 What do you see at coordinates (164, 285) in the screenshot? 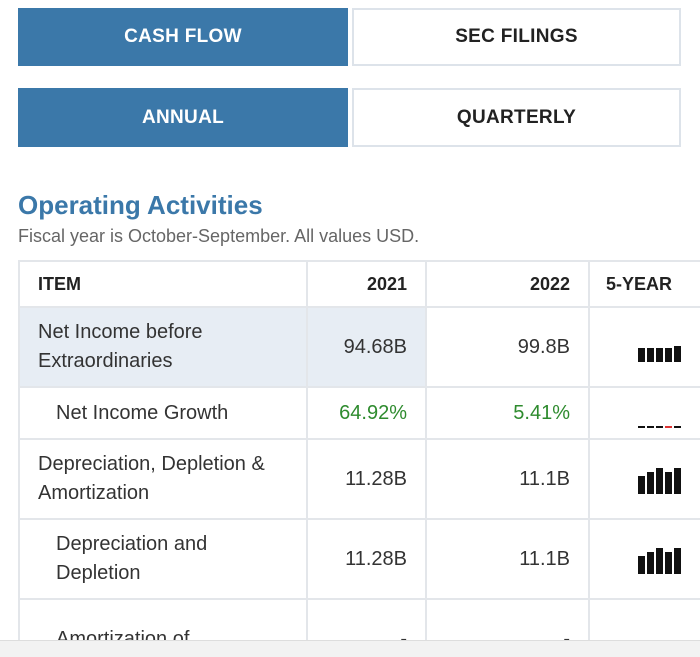
I see `header-cell: ITEM` at bounding box center [164, 285].